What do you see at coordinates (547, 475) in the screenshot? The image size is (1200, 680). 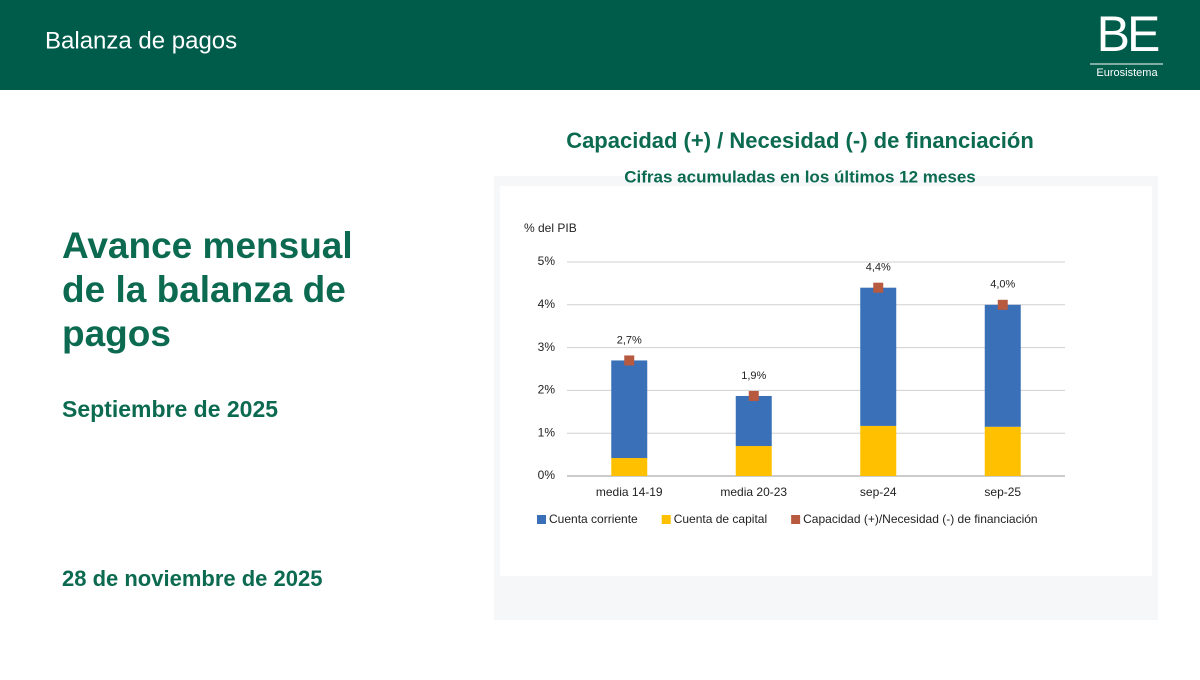 I see `y-tick-label: 0%` at bounding box center [547, 475].